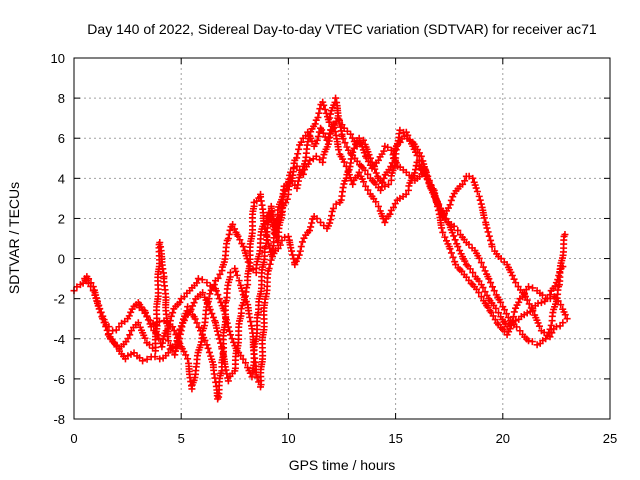 The image size is (640, 480). Describe the element at coordinates (59, 379) in the screenshot. I see `y-tick-label: -6` at that location.